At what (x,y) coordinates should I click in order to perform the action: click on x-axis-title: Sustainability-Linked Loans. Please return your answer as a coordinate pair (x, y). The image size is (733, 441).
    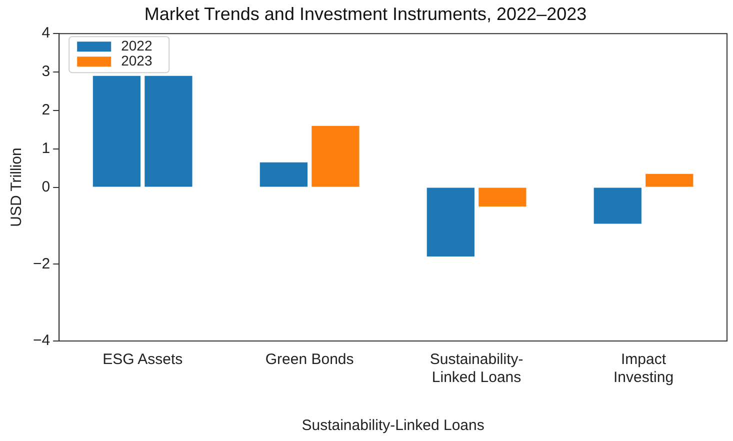
    Looking at the image, I should click on (393, 425).